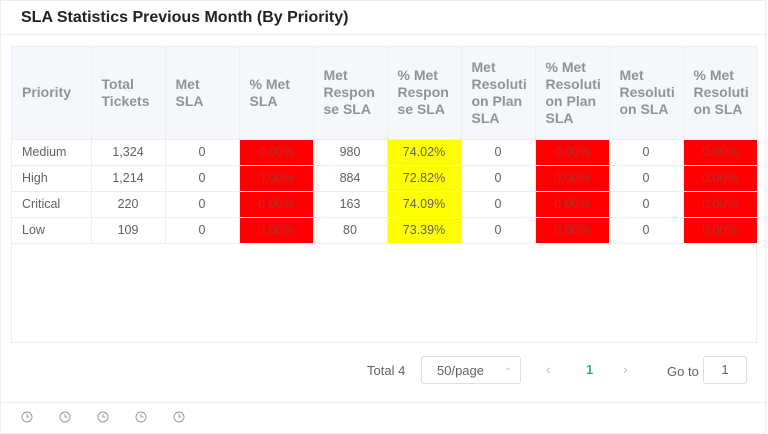  Describe the element at coordinates (52, 230) in the screenshot. I see `table-cell: Low` at that location.